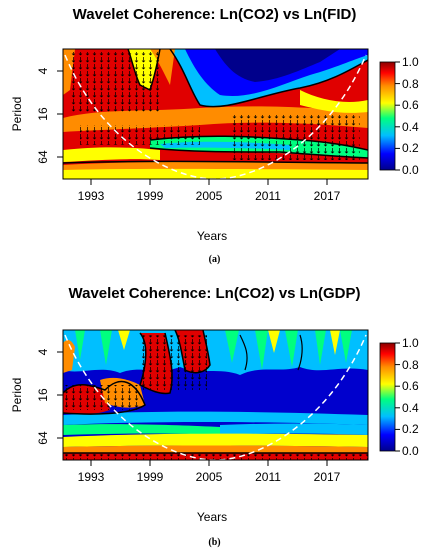 Image resolution: width=429 pixels, height=550 pixels. What do you see at coordinates (214, 14) in the screenshot?
I see `chart-title: Wavelet Coherence: Ln(CO2) vs Ln(FID)` at bounding box center [214, 14].